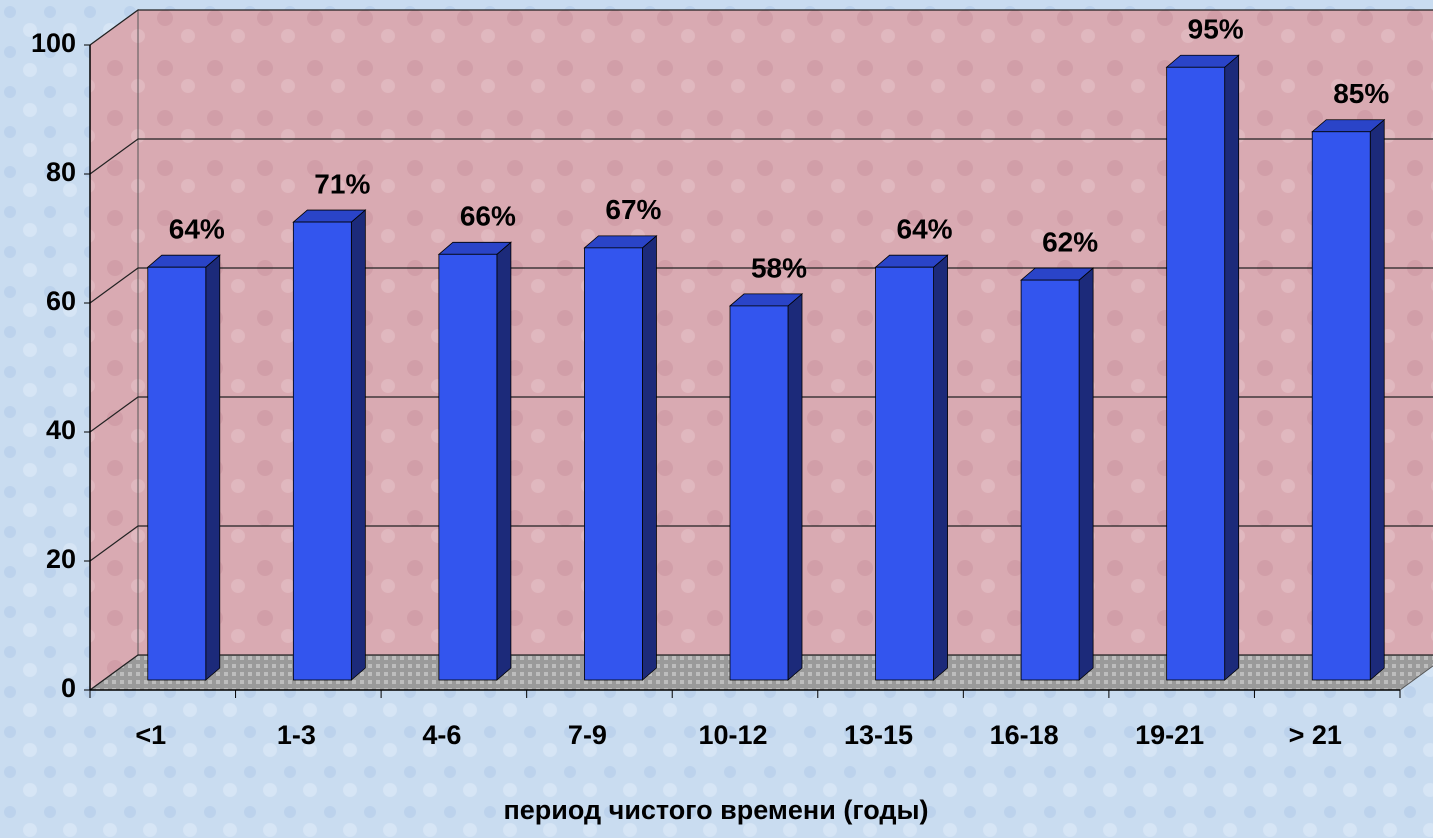 Image resolution: width=1433 pixels, height=838 pixels. Describe the element at coordinates (1024, 735) in the screenshot. I see `x-tick-label: 16-18` at that location.